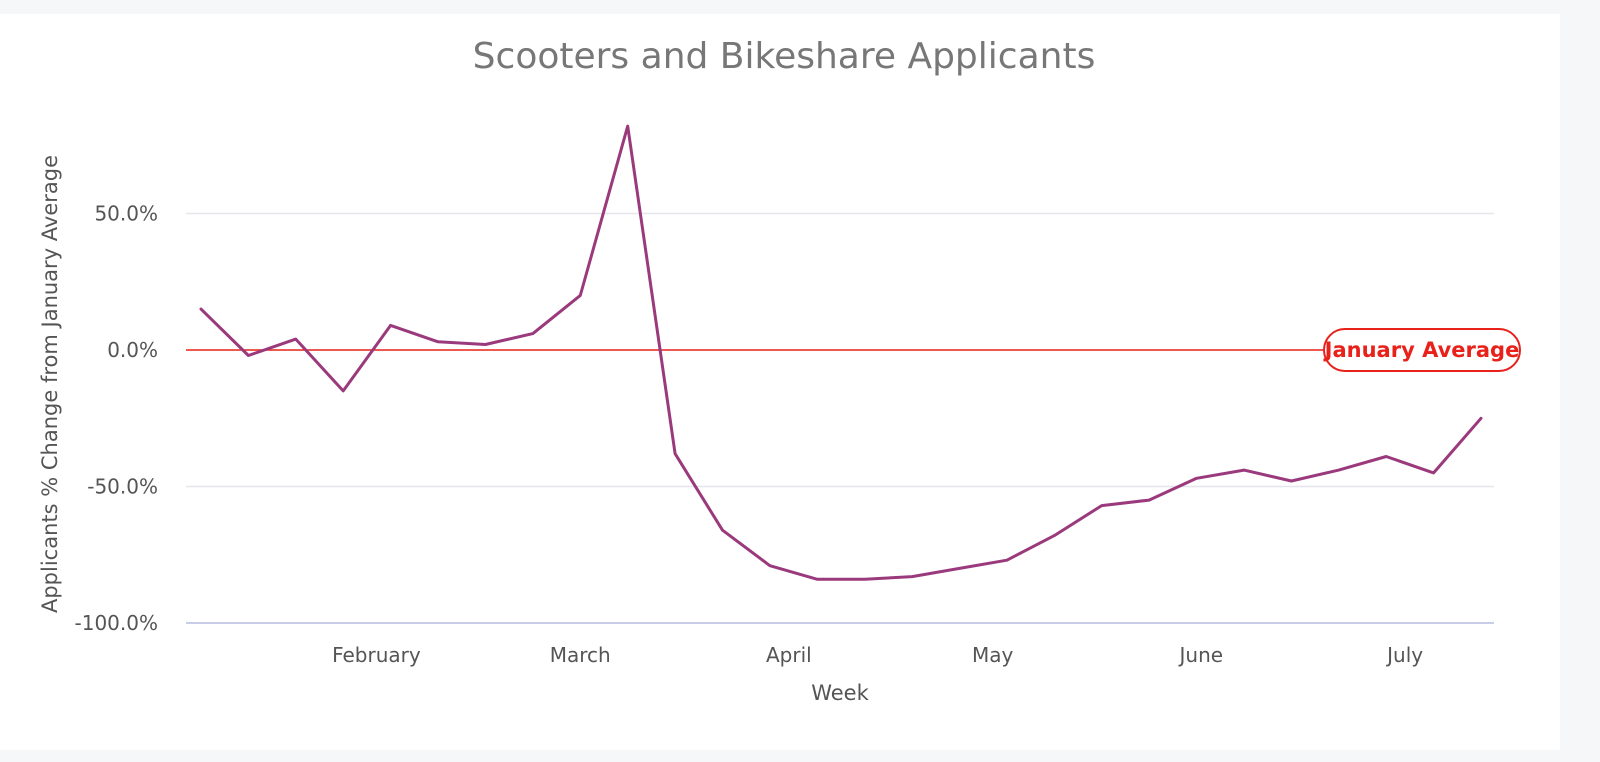 The image size is (1600, 762). Describe the element at coordinates (853, 350) in the screenshot. I see `reference-line-group: January Average` at that location.